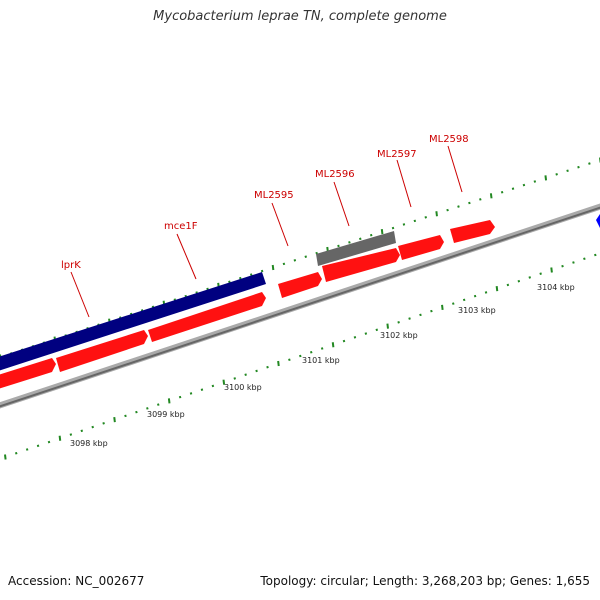 This screenshot has height=600, width=600. I want to click on gene-label-ML2597: ML2597, so click(397, 154).